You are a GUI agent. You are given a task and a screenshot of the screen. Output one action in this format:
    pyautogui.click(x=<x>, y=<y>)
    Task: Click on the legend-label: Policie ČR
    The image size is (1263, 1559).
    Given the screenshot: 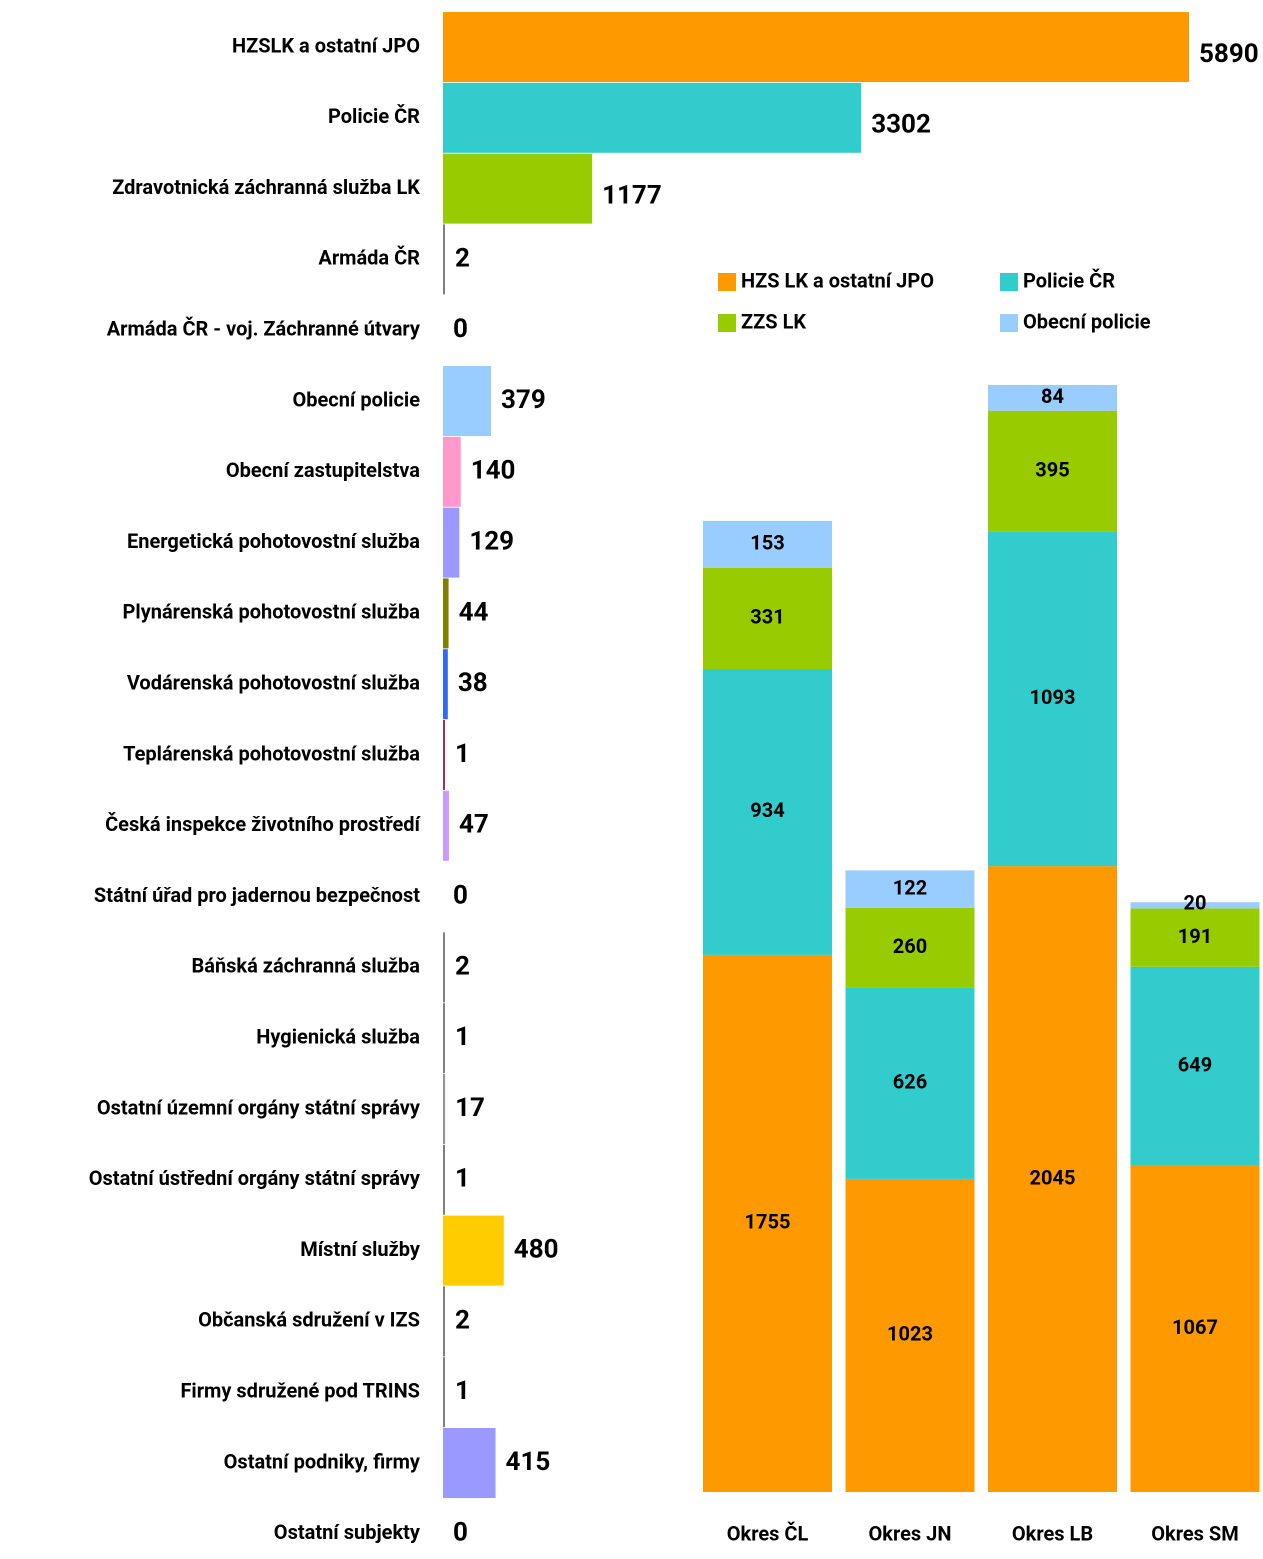 What is the action you would take?
    pyautogui.click(x=1069, y=280)
    